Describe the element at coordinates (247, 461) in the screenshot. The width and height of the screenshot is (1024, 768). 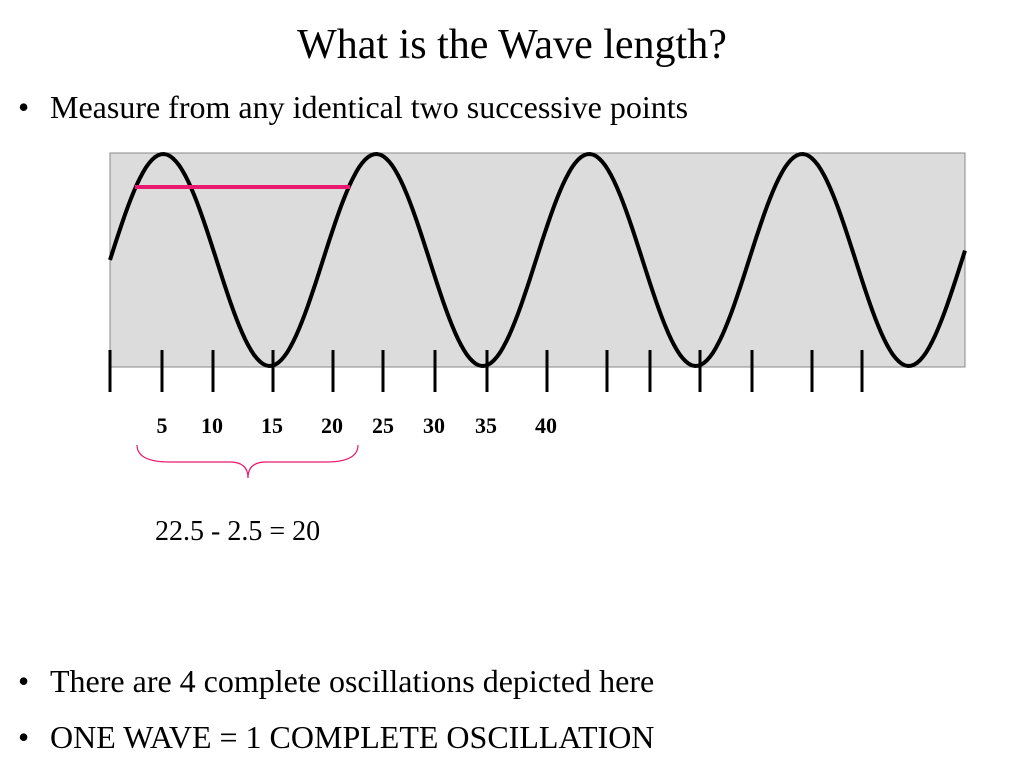
I see `brace` at that location.